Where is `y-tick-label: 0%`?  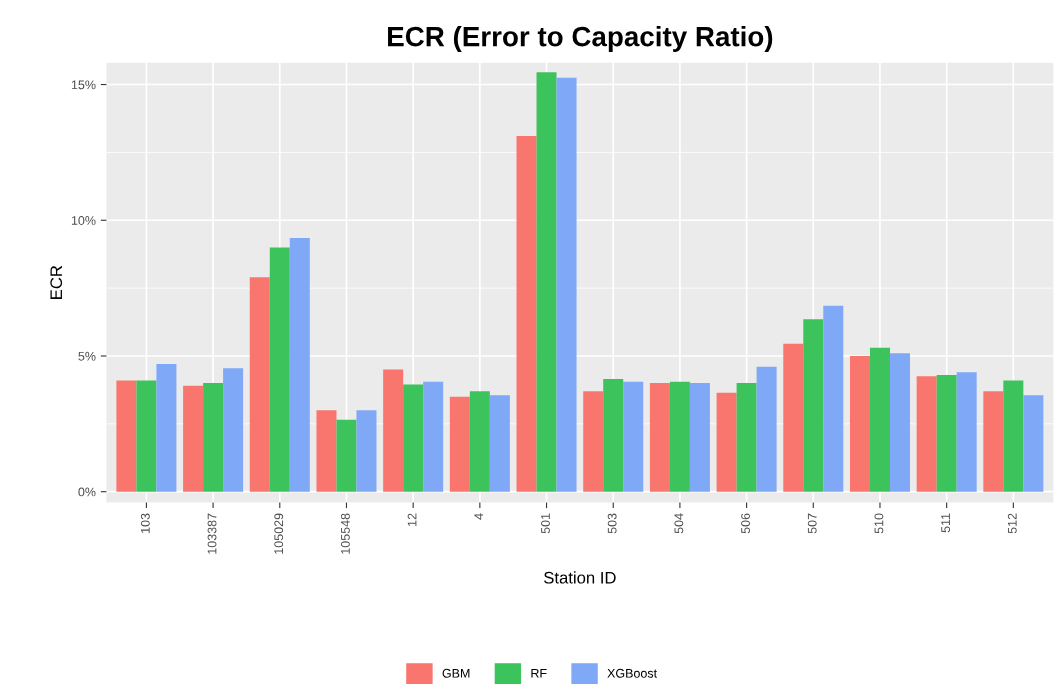 y-tick-label: 0% is located at coordinates (87, 492).